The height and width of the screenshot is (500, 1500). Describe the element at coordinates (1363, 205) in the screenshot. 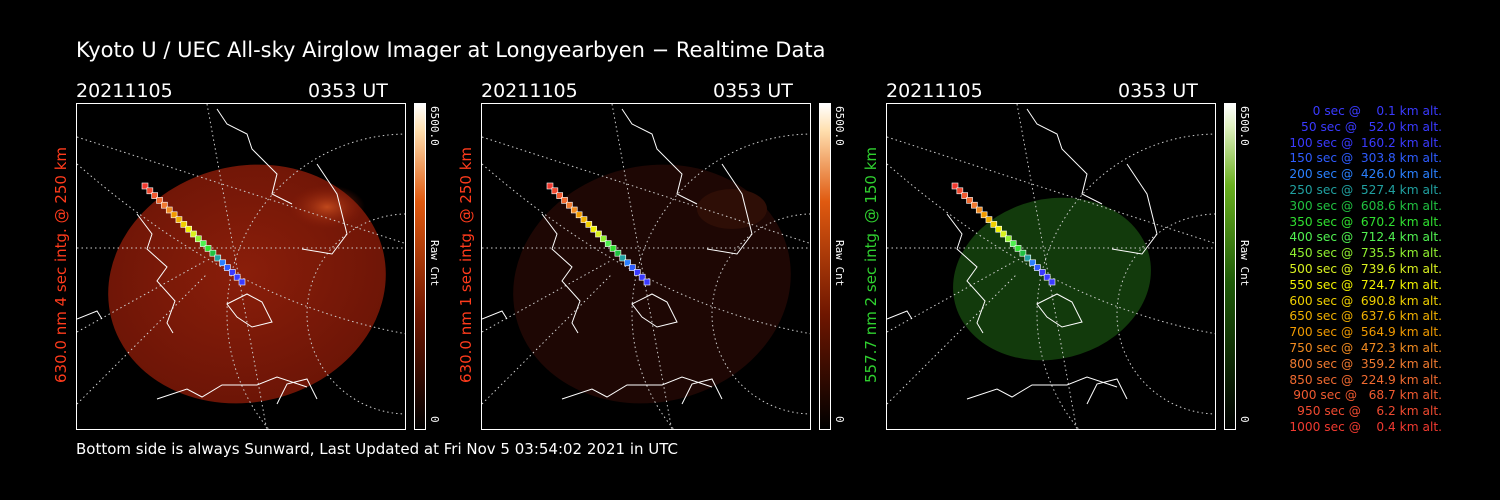

I see `legend-row: 300 sec @ 608.6 km alt.` at that location.